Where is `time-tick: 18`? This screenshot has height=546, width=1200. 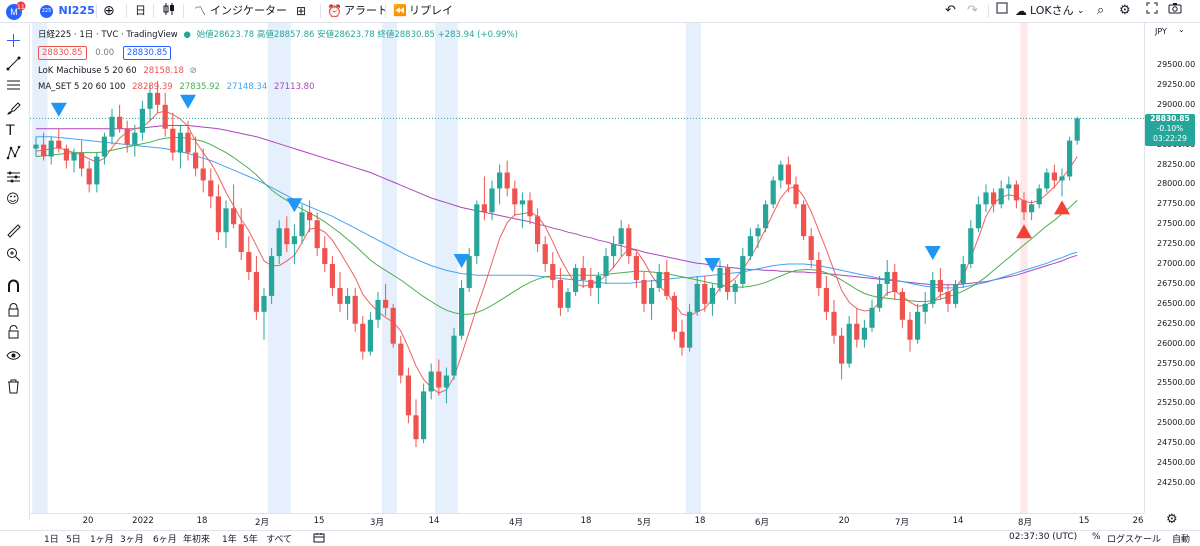 time-tick: 18 is located at coordinates (700, 521).